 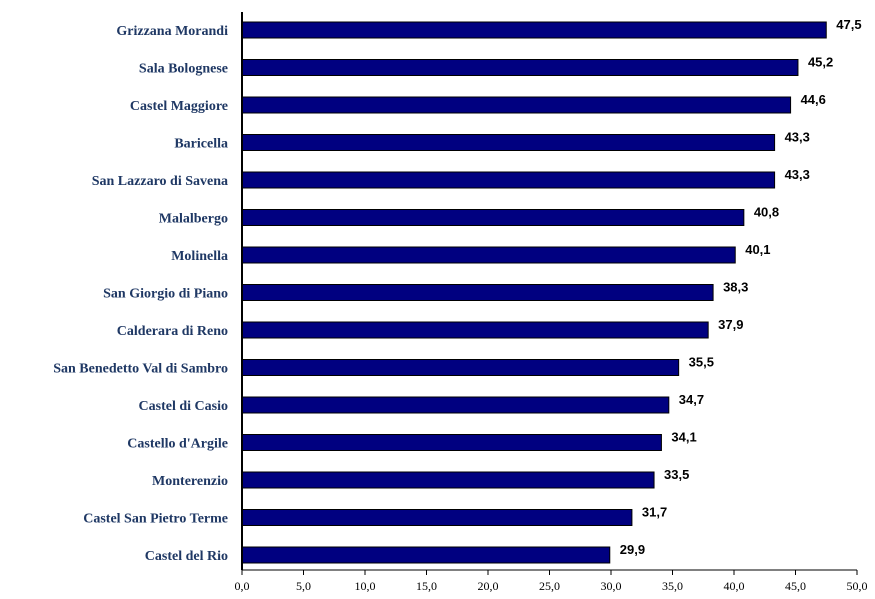 I want to click on x-tick-label: 35,0, so click(x=672, y=586).